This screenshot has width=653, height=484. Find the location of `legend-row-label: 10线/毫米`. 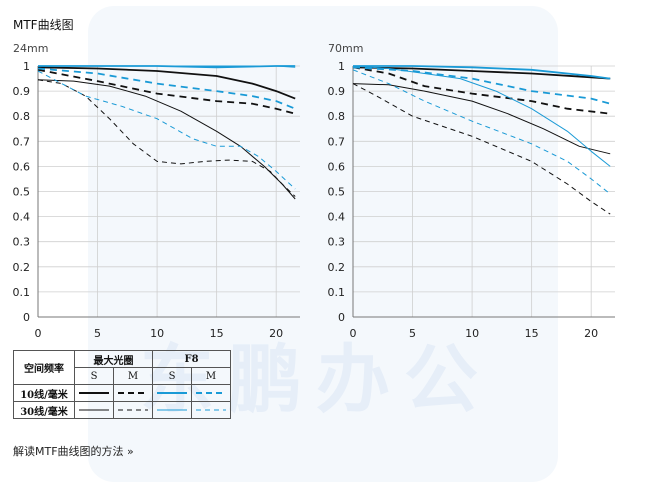

legend-row-label: 10线/毫米 is located at coordinates (44, 393).